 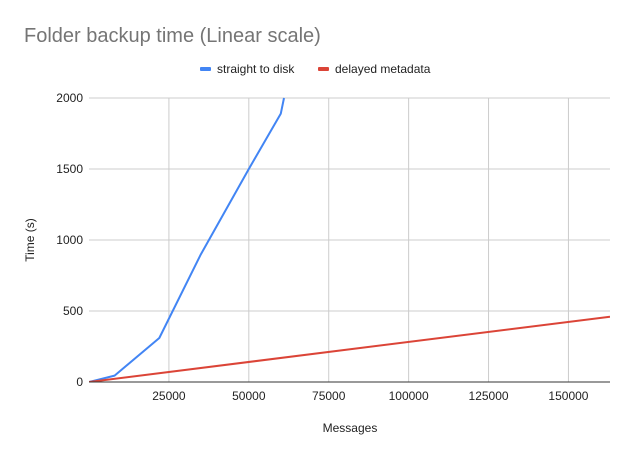 What do you see at coordinates (73, 311) in the screenshot?
I see `y-tick-label: 500` at bounding box center [73, 311].